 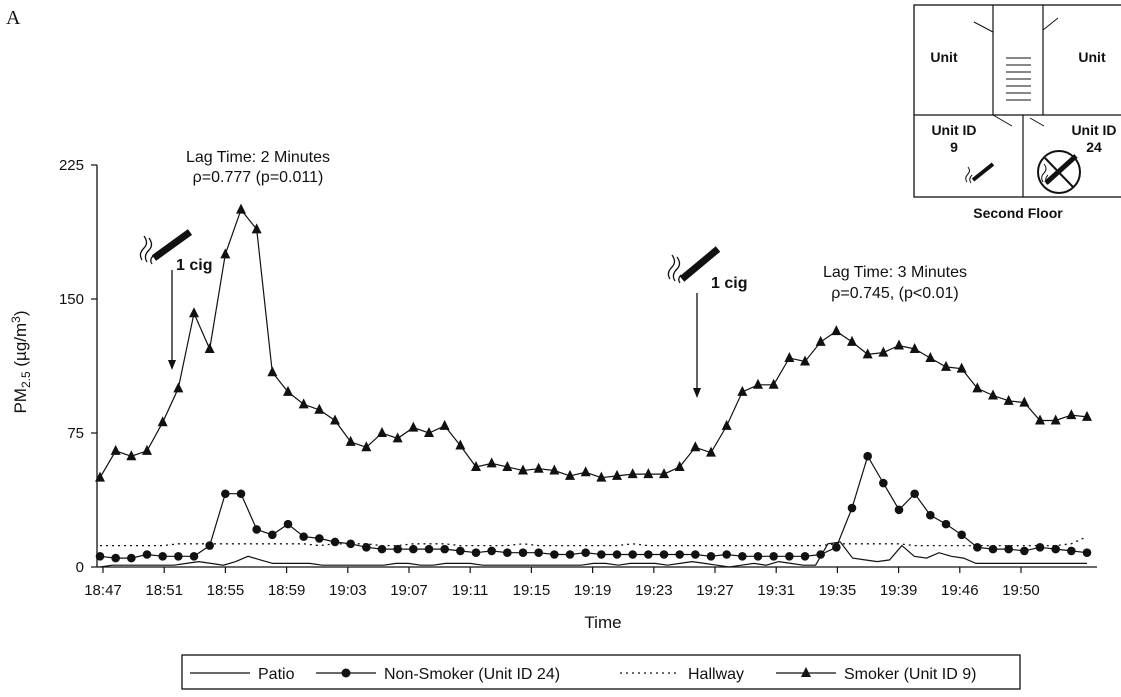 I want to click on x-tick-label: 19:35, so click(x=838, y=590).